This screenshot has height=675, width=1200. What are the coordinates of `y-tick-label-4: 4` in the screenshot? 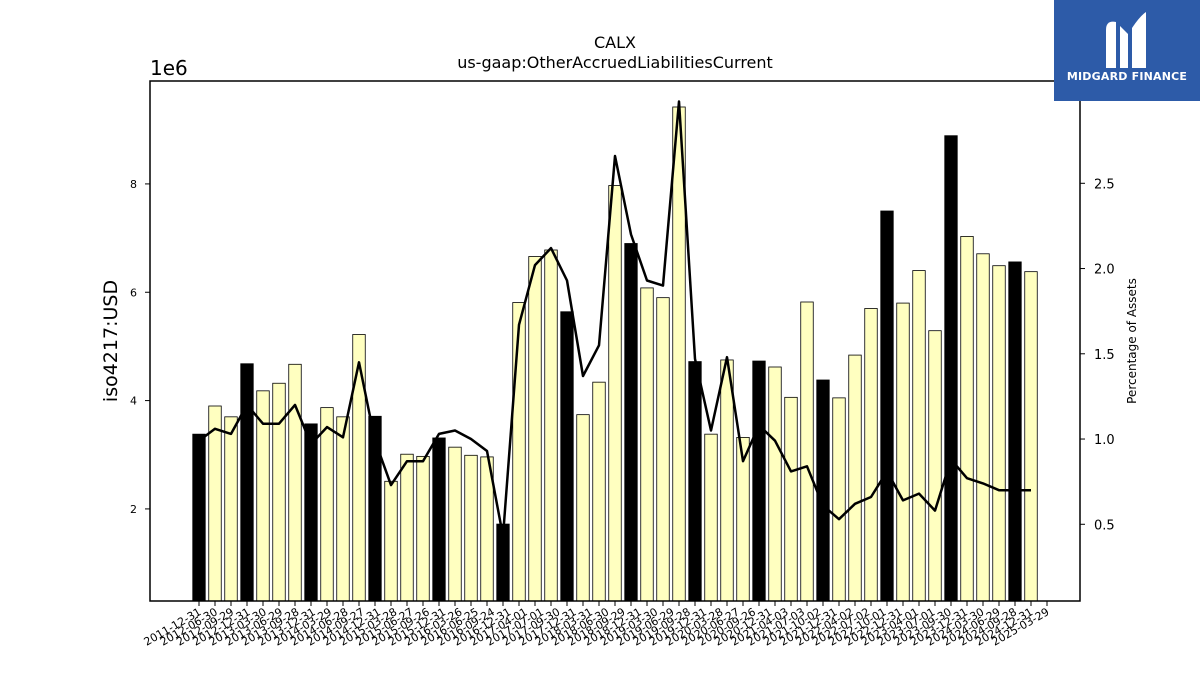 It's located at (133, 401).